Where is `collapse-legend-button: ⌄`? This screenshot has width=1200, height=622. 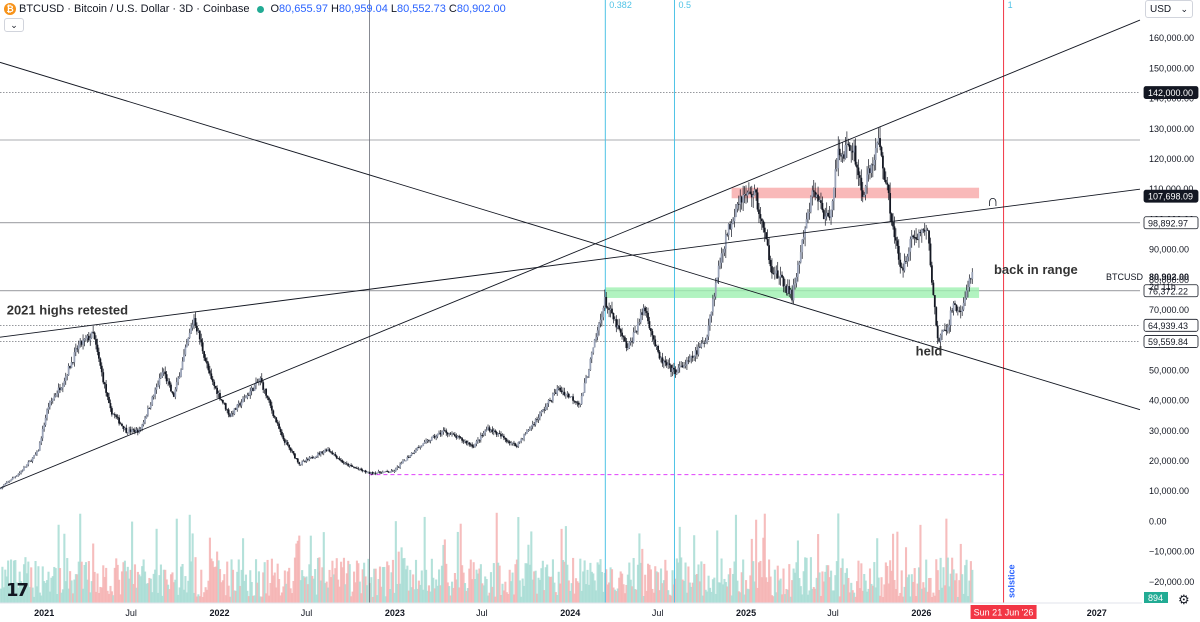
collapse-legend-button: ⌄ is located at coordinates (14, 25).